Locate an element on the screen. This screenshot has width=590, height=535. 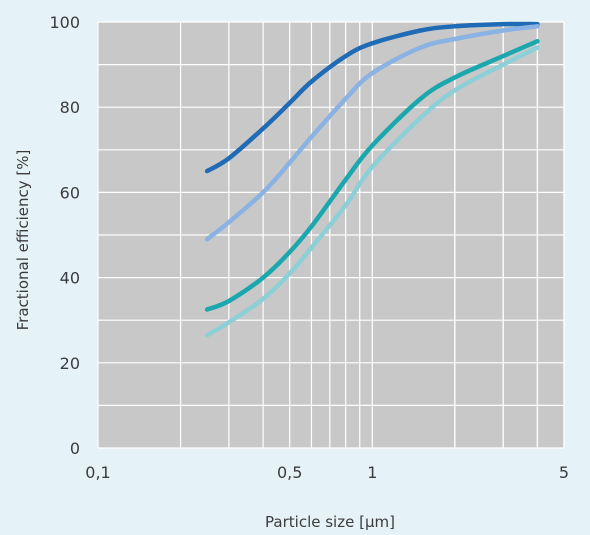
y-tick-labels: 0 20 40 60 80 100 is located at coordinates (64, 235).